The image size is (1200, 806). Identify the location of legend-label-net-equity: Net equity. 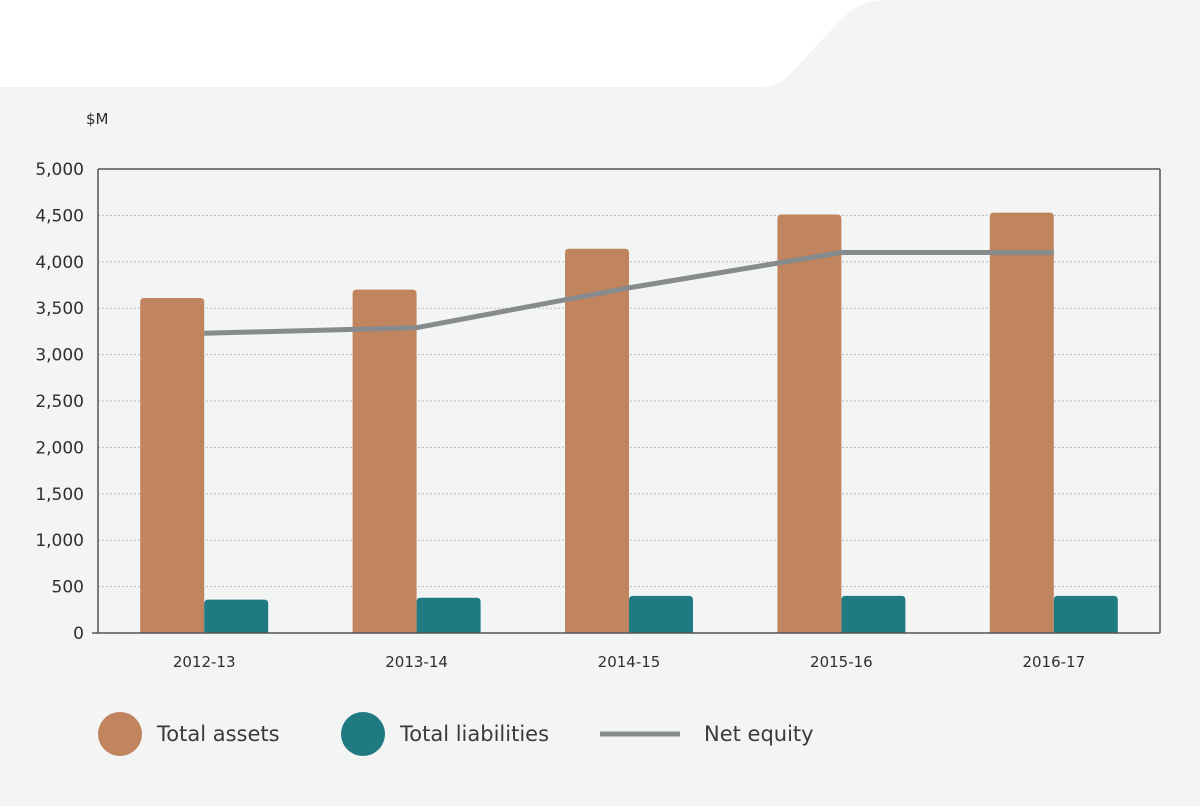
(759, 734).